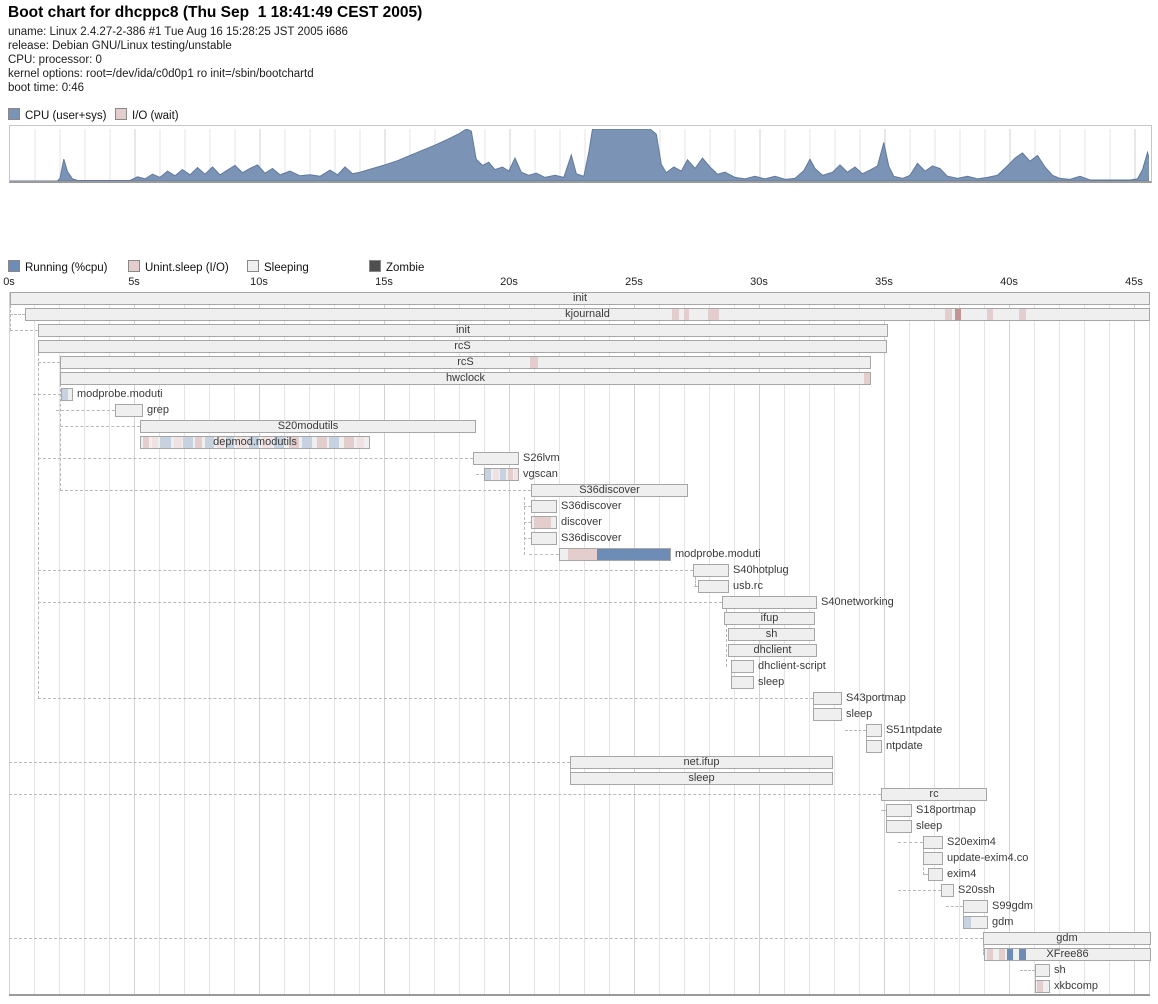  Describe the element at coordinates (759, 282) in the screenshot. I see `axis-tick-label: 30s` at that location.